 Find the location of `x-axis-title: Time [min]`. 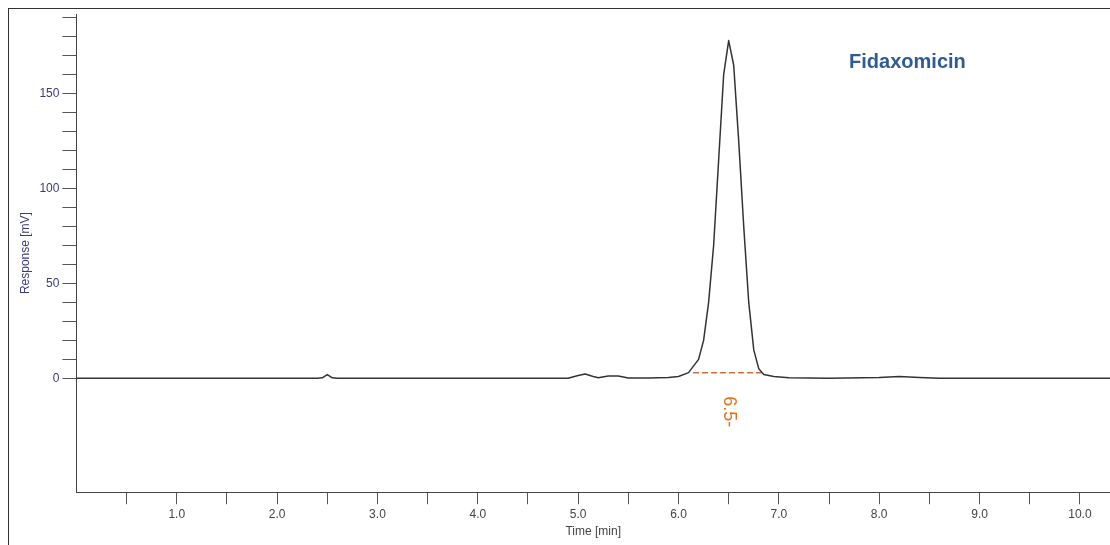

x-axis-title: Time [min] is located at coordinates (593, 531).